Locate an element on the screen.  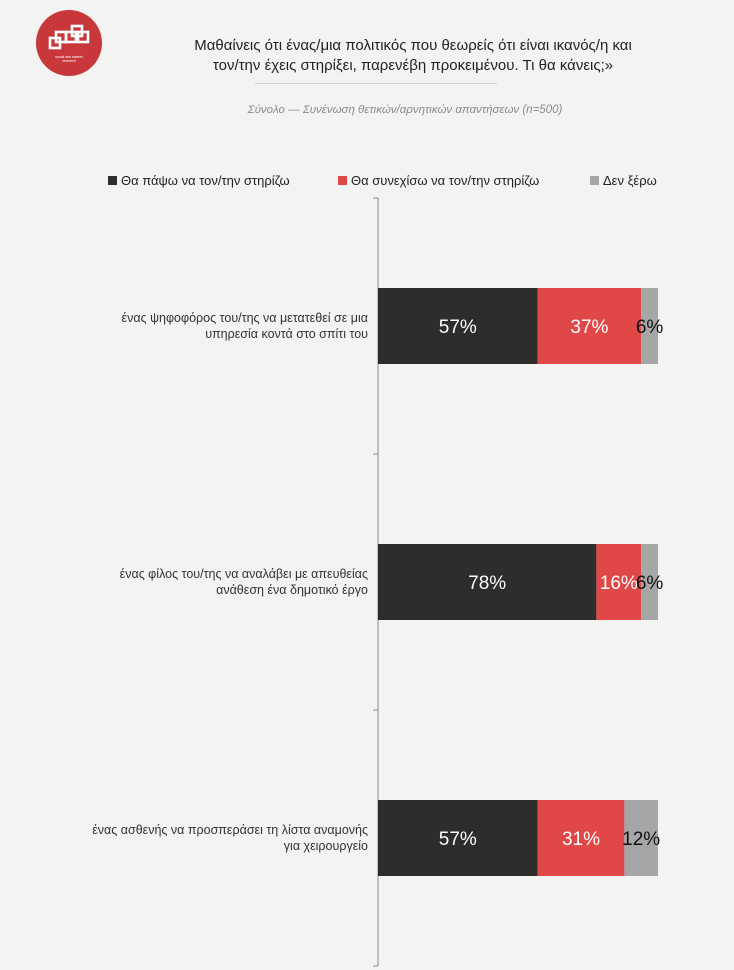
category-label: ανάθεση ένα δημοτικό έργο is located at coordinates (292, 590).